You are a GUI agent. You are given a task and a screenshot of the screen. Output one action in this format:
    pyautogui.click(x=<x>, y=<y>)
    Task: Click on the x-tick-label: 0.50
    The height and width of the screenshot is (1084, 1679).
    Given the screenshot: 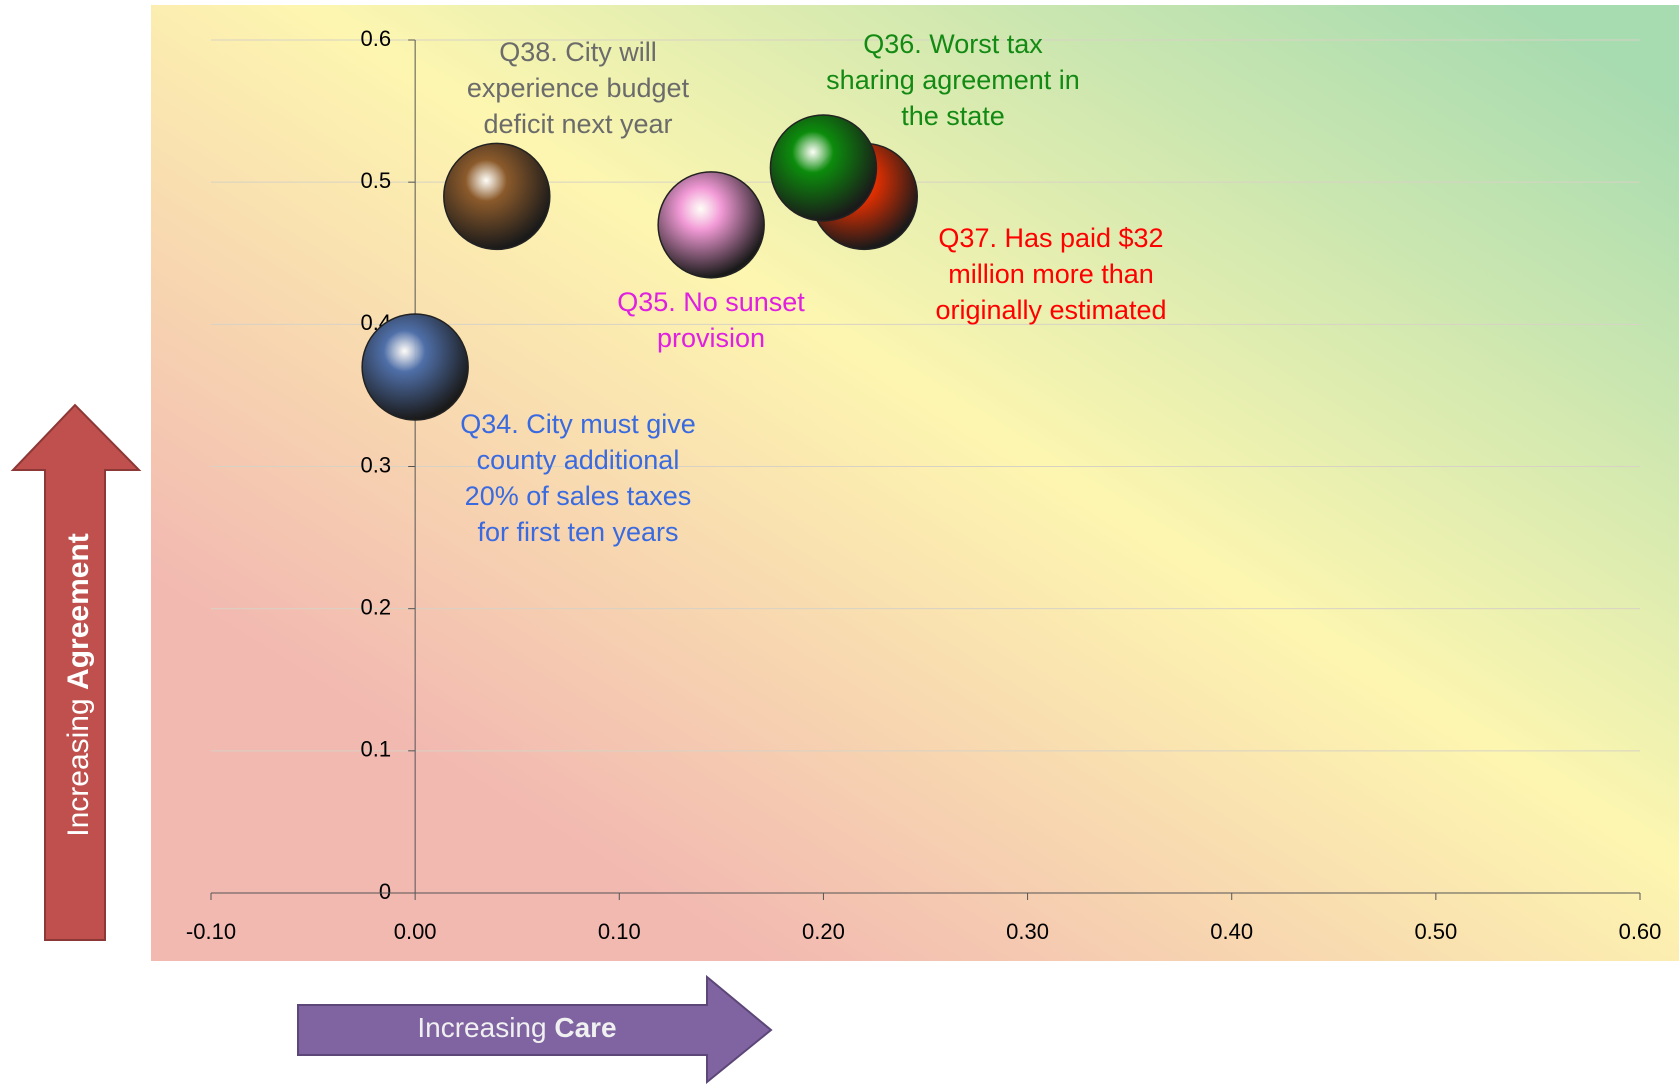 What is the action you would take?
    pyautogui.click(x=1435, y=931)
    